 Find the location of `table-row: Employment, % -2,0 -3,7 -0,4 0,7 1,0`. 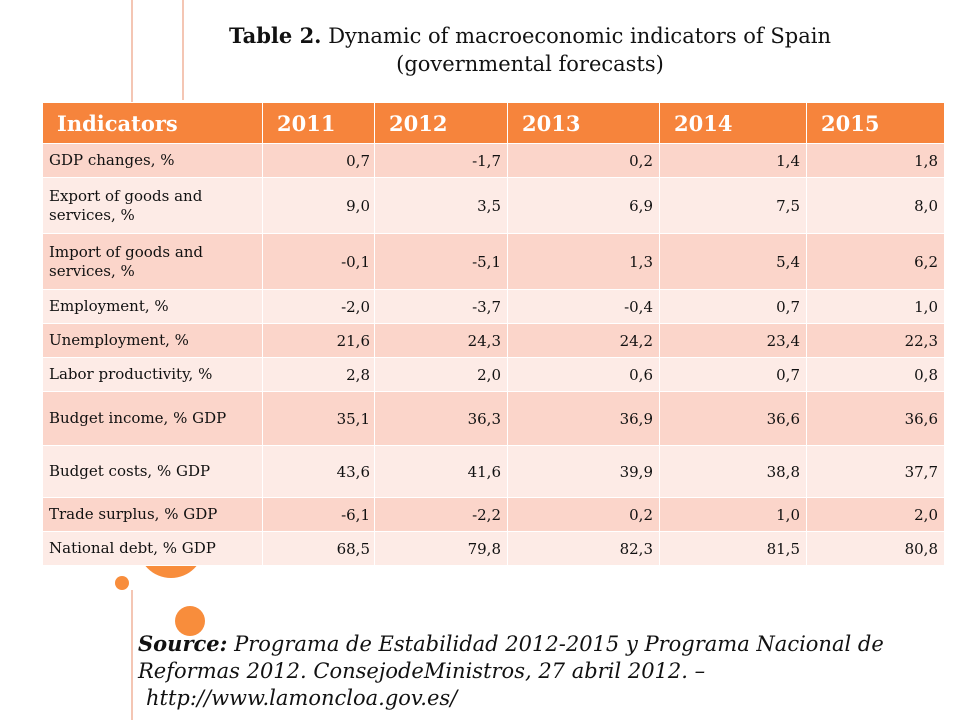

table-row: Employment, % -2,0 -3,7 -0,4 0,7 1,0 is located at coordinates (493, 306).